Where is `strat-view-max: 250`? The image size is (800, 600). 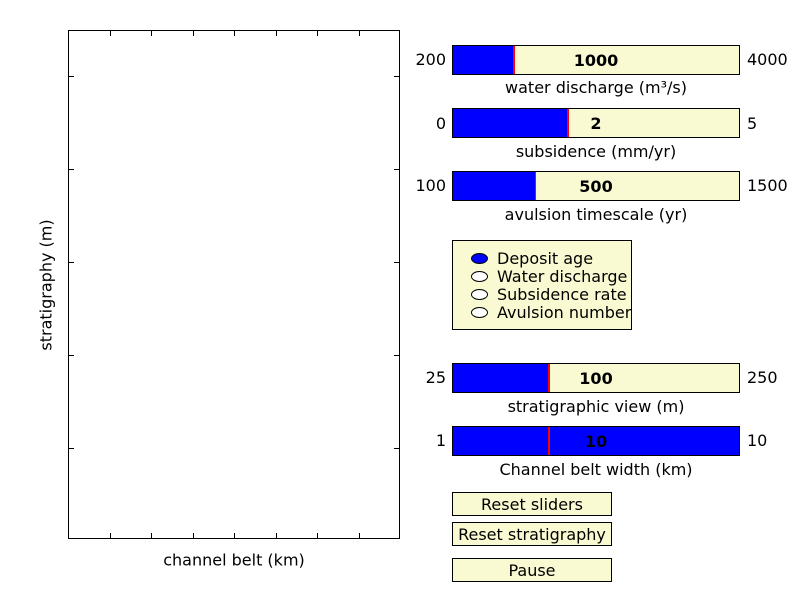 strat-view-max: 250 is located at coordinates (762, 377).